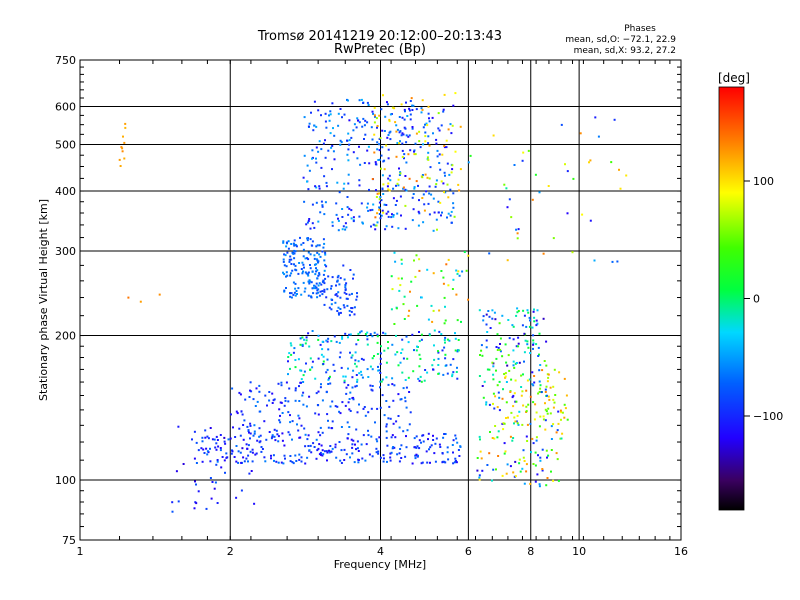 This screenshot has width=800, height=600. What do you see at coordinates (640, 29) in the screenshot?
I see `stats-heading: Phases` at bounding box center [640, 29].